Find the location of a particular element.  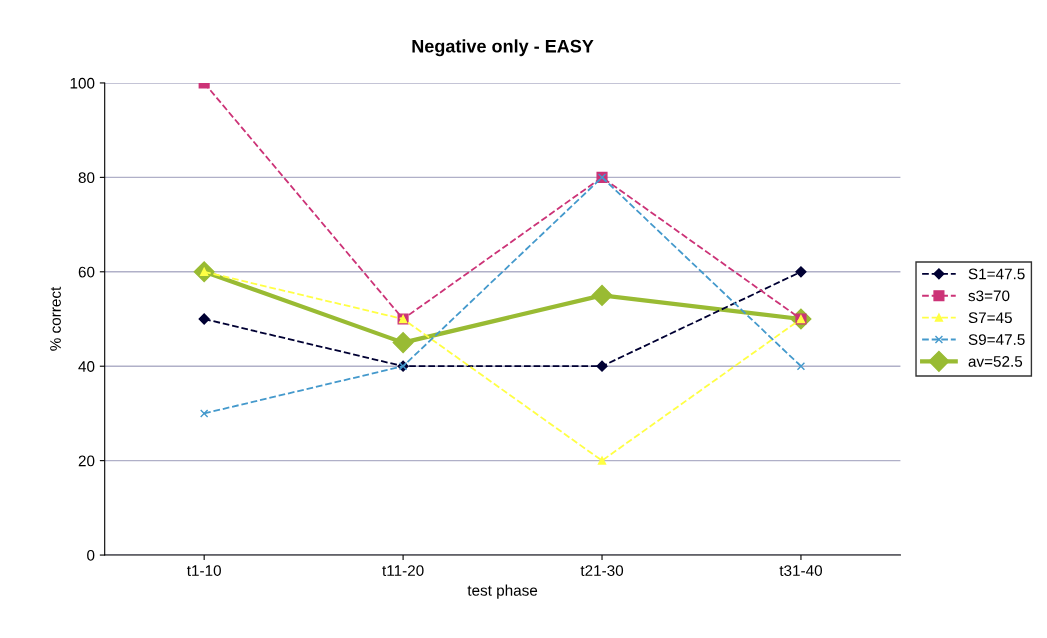

y-tick-label: 40 is located at coordinates (86, 366).